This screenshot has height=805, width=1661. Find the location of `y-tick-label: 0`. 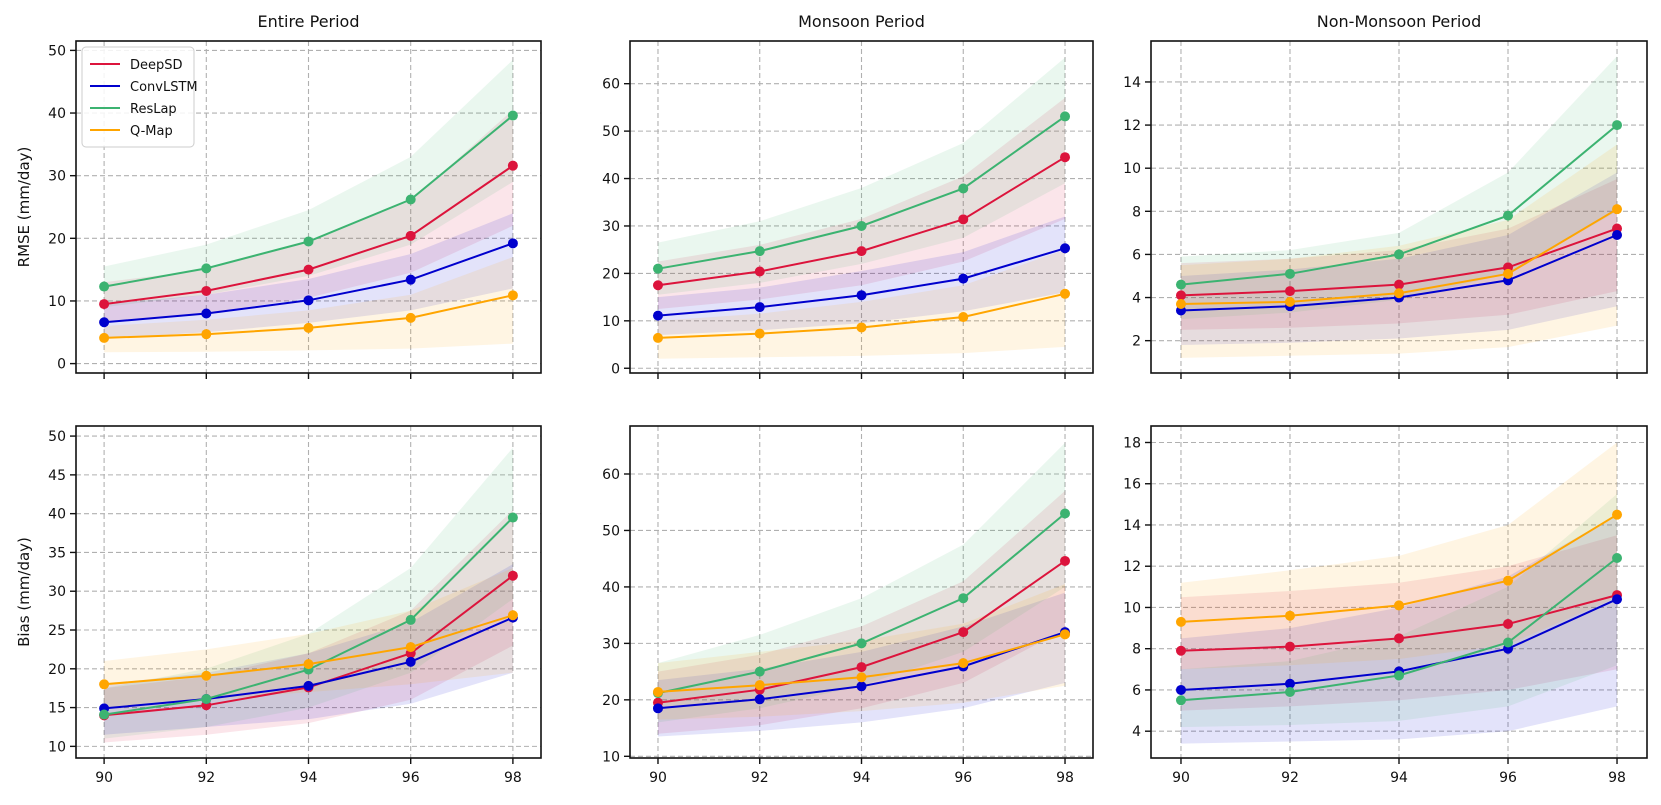

y-tick-label: 0 is located at coordinates (61, 365).